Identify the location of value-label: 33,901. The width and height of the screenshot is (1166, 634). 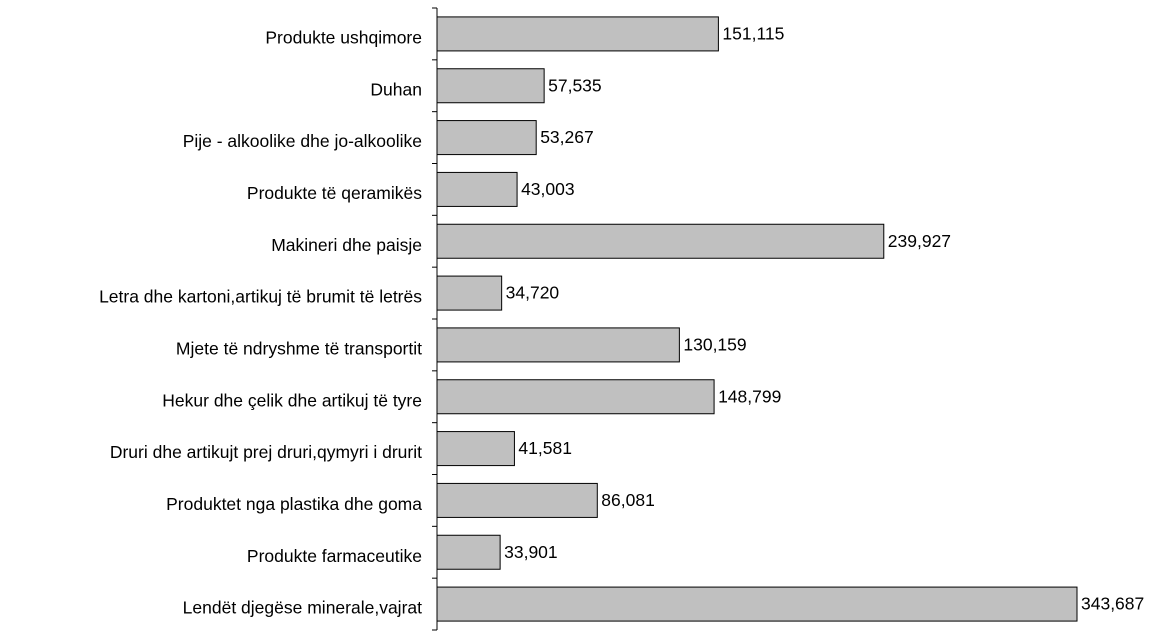
(531, 552).